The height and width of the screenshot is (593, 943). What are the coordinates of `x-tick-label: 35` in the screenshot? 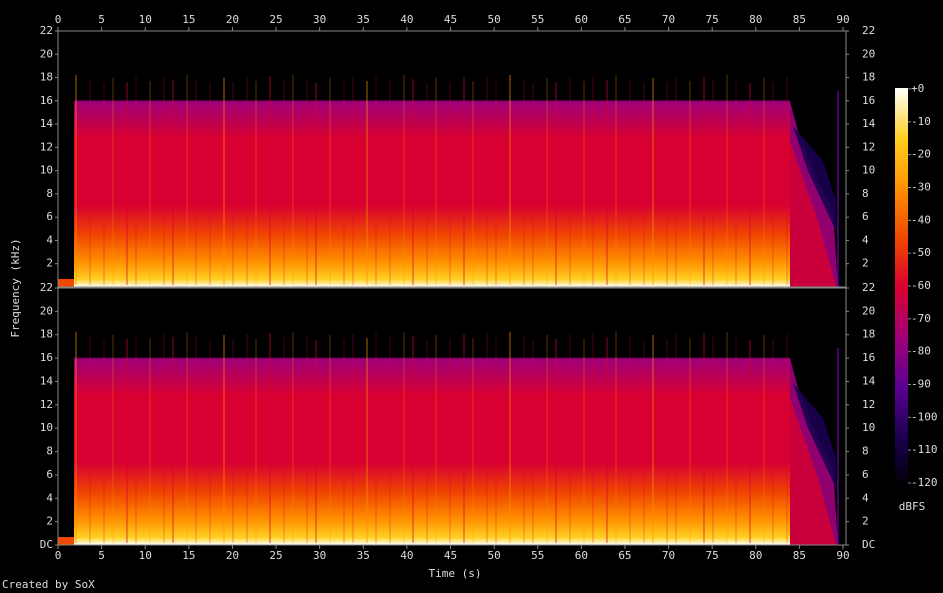 It's located at (363, 555).